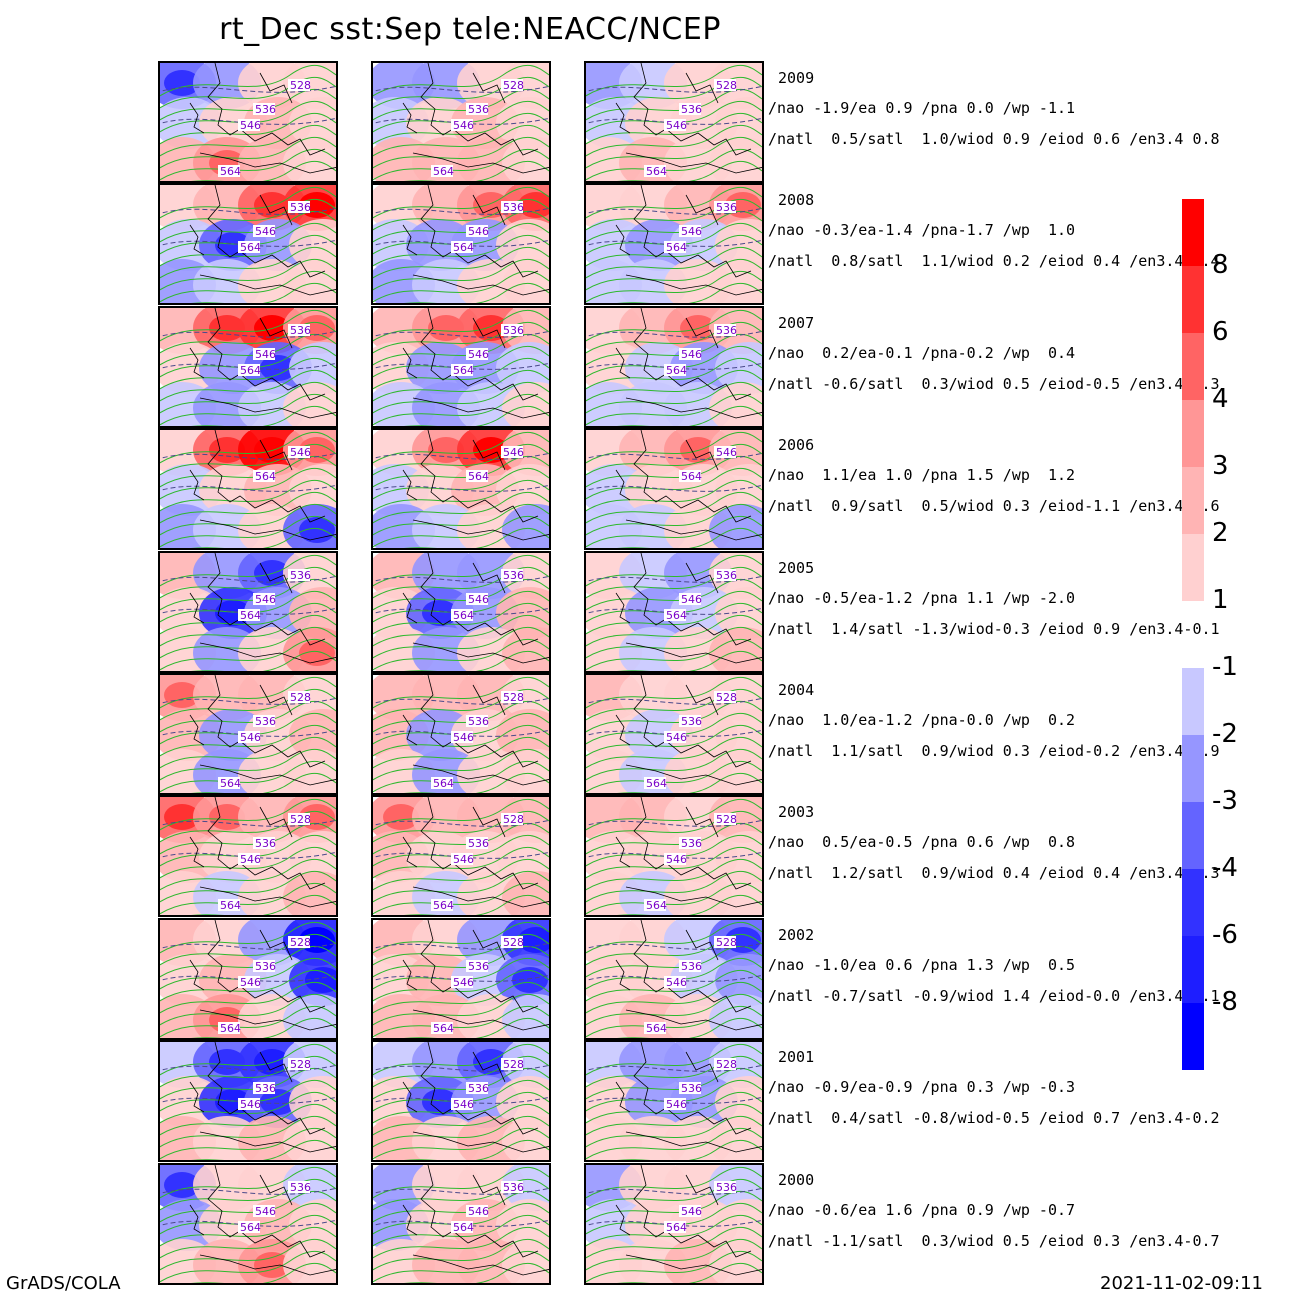 Image resolution: width=1300 pixels, height=1300 pixels. What do you see at coordinates (248, 489) in the screenshot?
I see `map-panel-2006-1: 546 564` at bounding box center [248, 489].